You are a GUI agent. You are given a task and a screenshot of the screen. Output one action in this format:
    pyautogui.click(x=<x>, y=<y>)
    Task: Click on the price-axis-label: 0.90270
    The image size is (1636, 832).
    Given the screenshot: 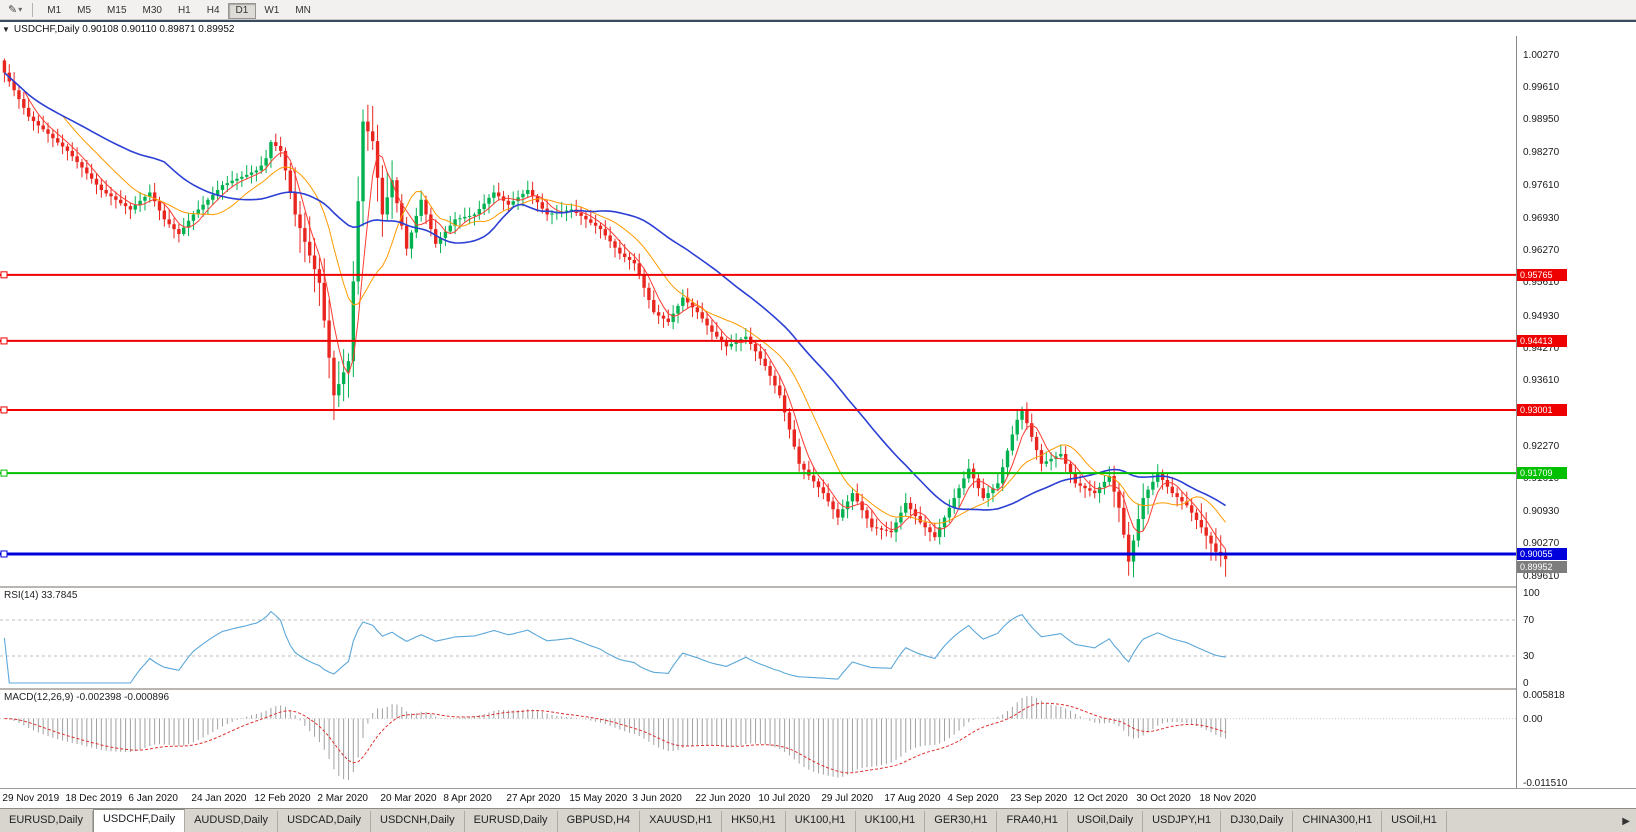 What is the action you would take?
    pyautogui.click(x=1541, y=544)
    